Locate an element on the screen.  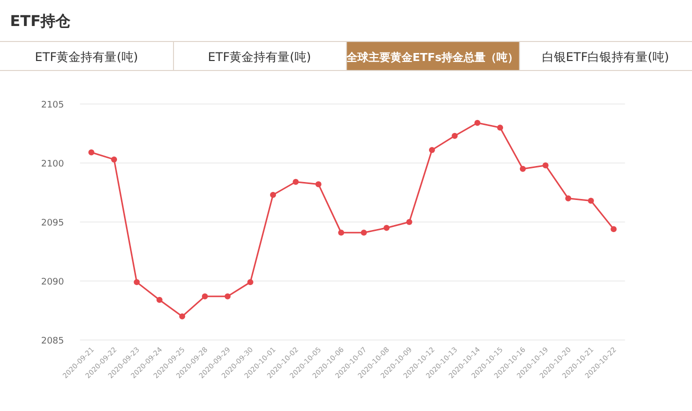
y-tick-label: 2105 is located at coordinates (52, 105).